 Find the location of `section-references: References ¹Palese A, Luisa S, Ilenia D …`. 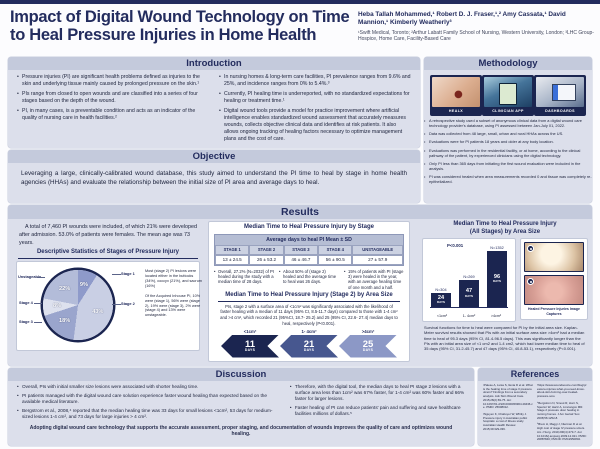

section-references: References ¹Palese A, Luisa S, Ilenia D … is located at coordinates (535, 407).